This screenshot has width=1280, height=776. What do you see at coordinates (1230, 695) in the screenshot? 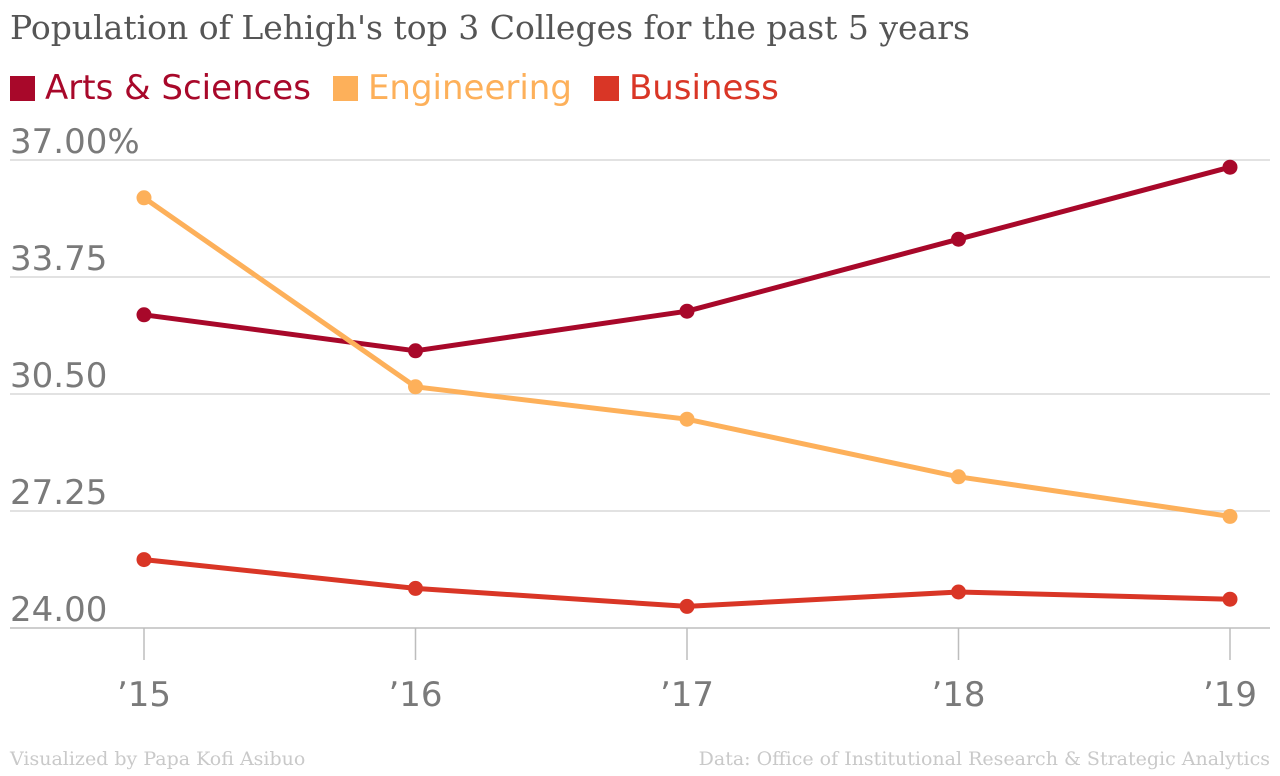
I see `x-tick-label: ’19` at bounding box center [1230, 695].